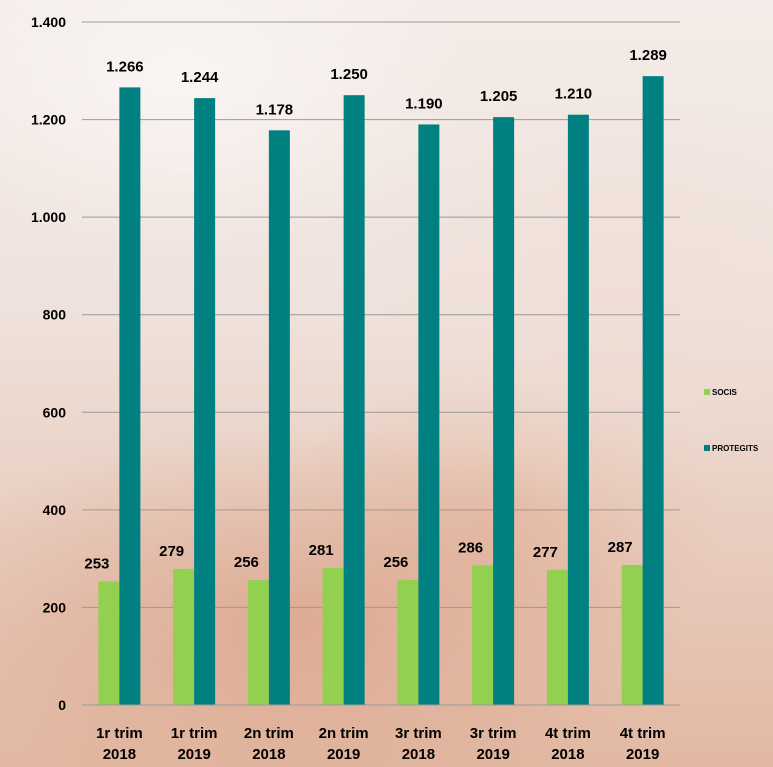  I want to click on data-label-protegits: 1.266, so click(125, 66).